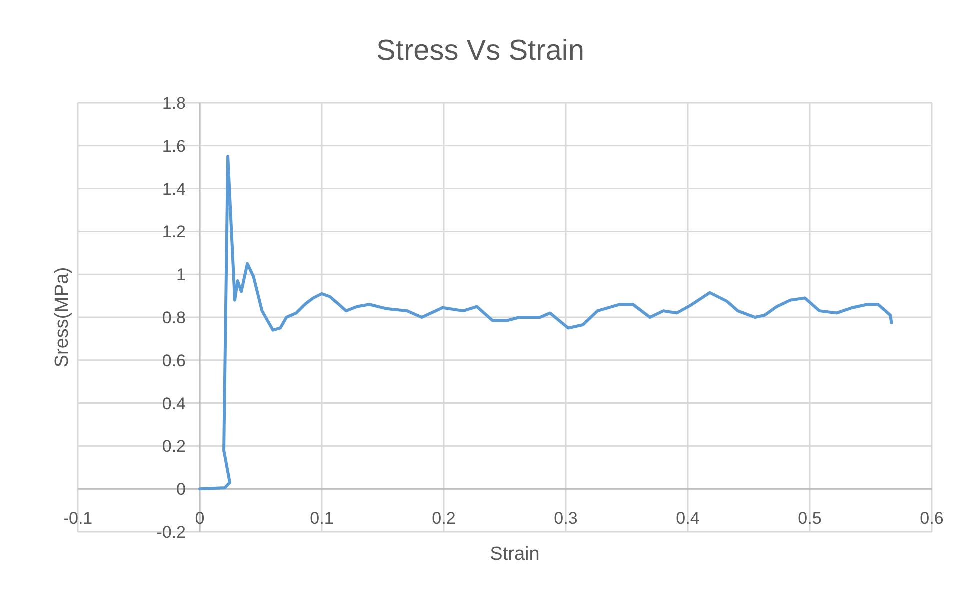  I want to click on x-tick-label: 0.4, so click(688, 518).